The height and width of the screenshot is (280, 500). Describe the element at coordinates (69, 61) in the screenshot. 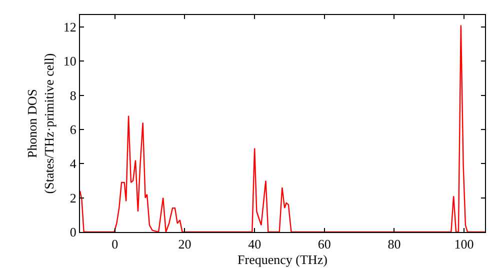

I see `y-tick-label: 10` at that location.